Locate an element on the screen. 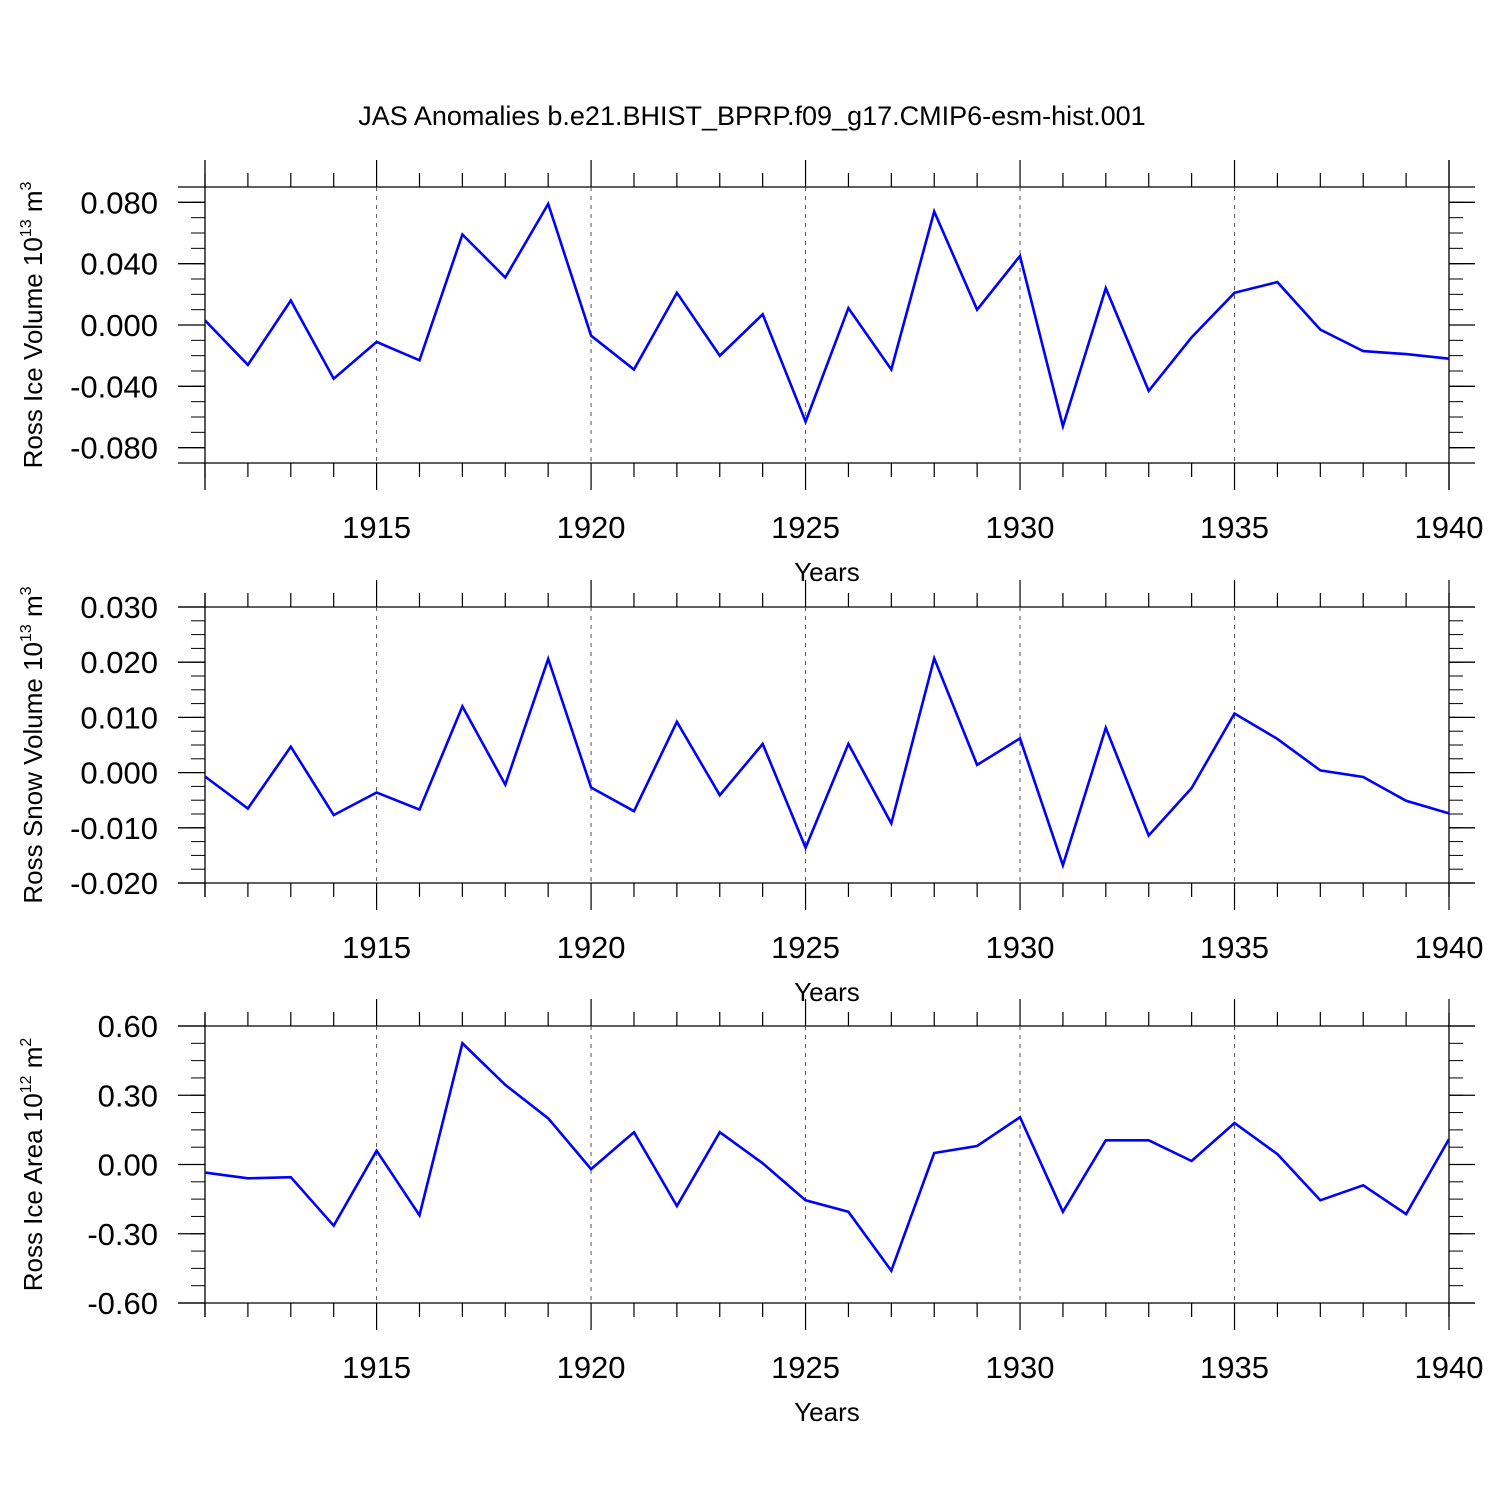  y-axis-title-text: Ross Snow Volume 10 is located at coordinates (33, 773).